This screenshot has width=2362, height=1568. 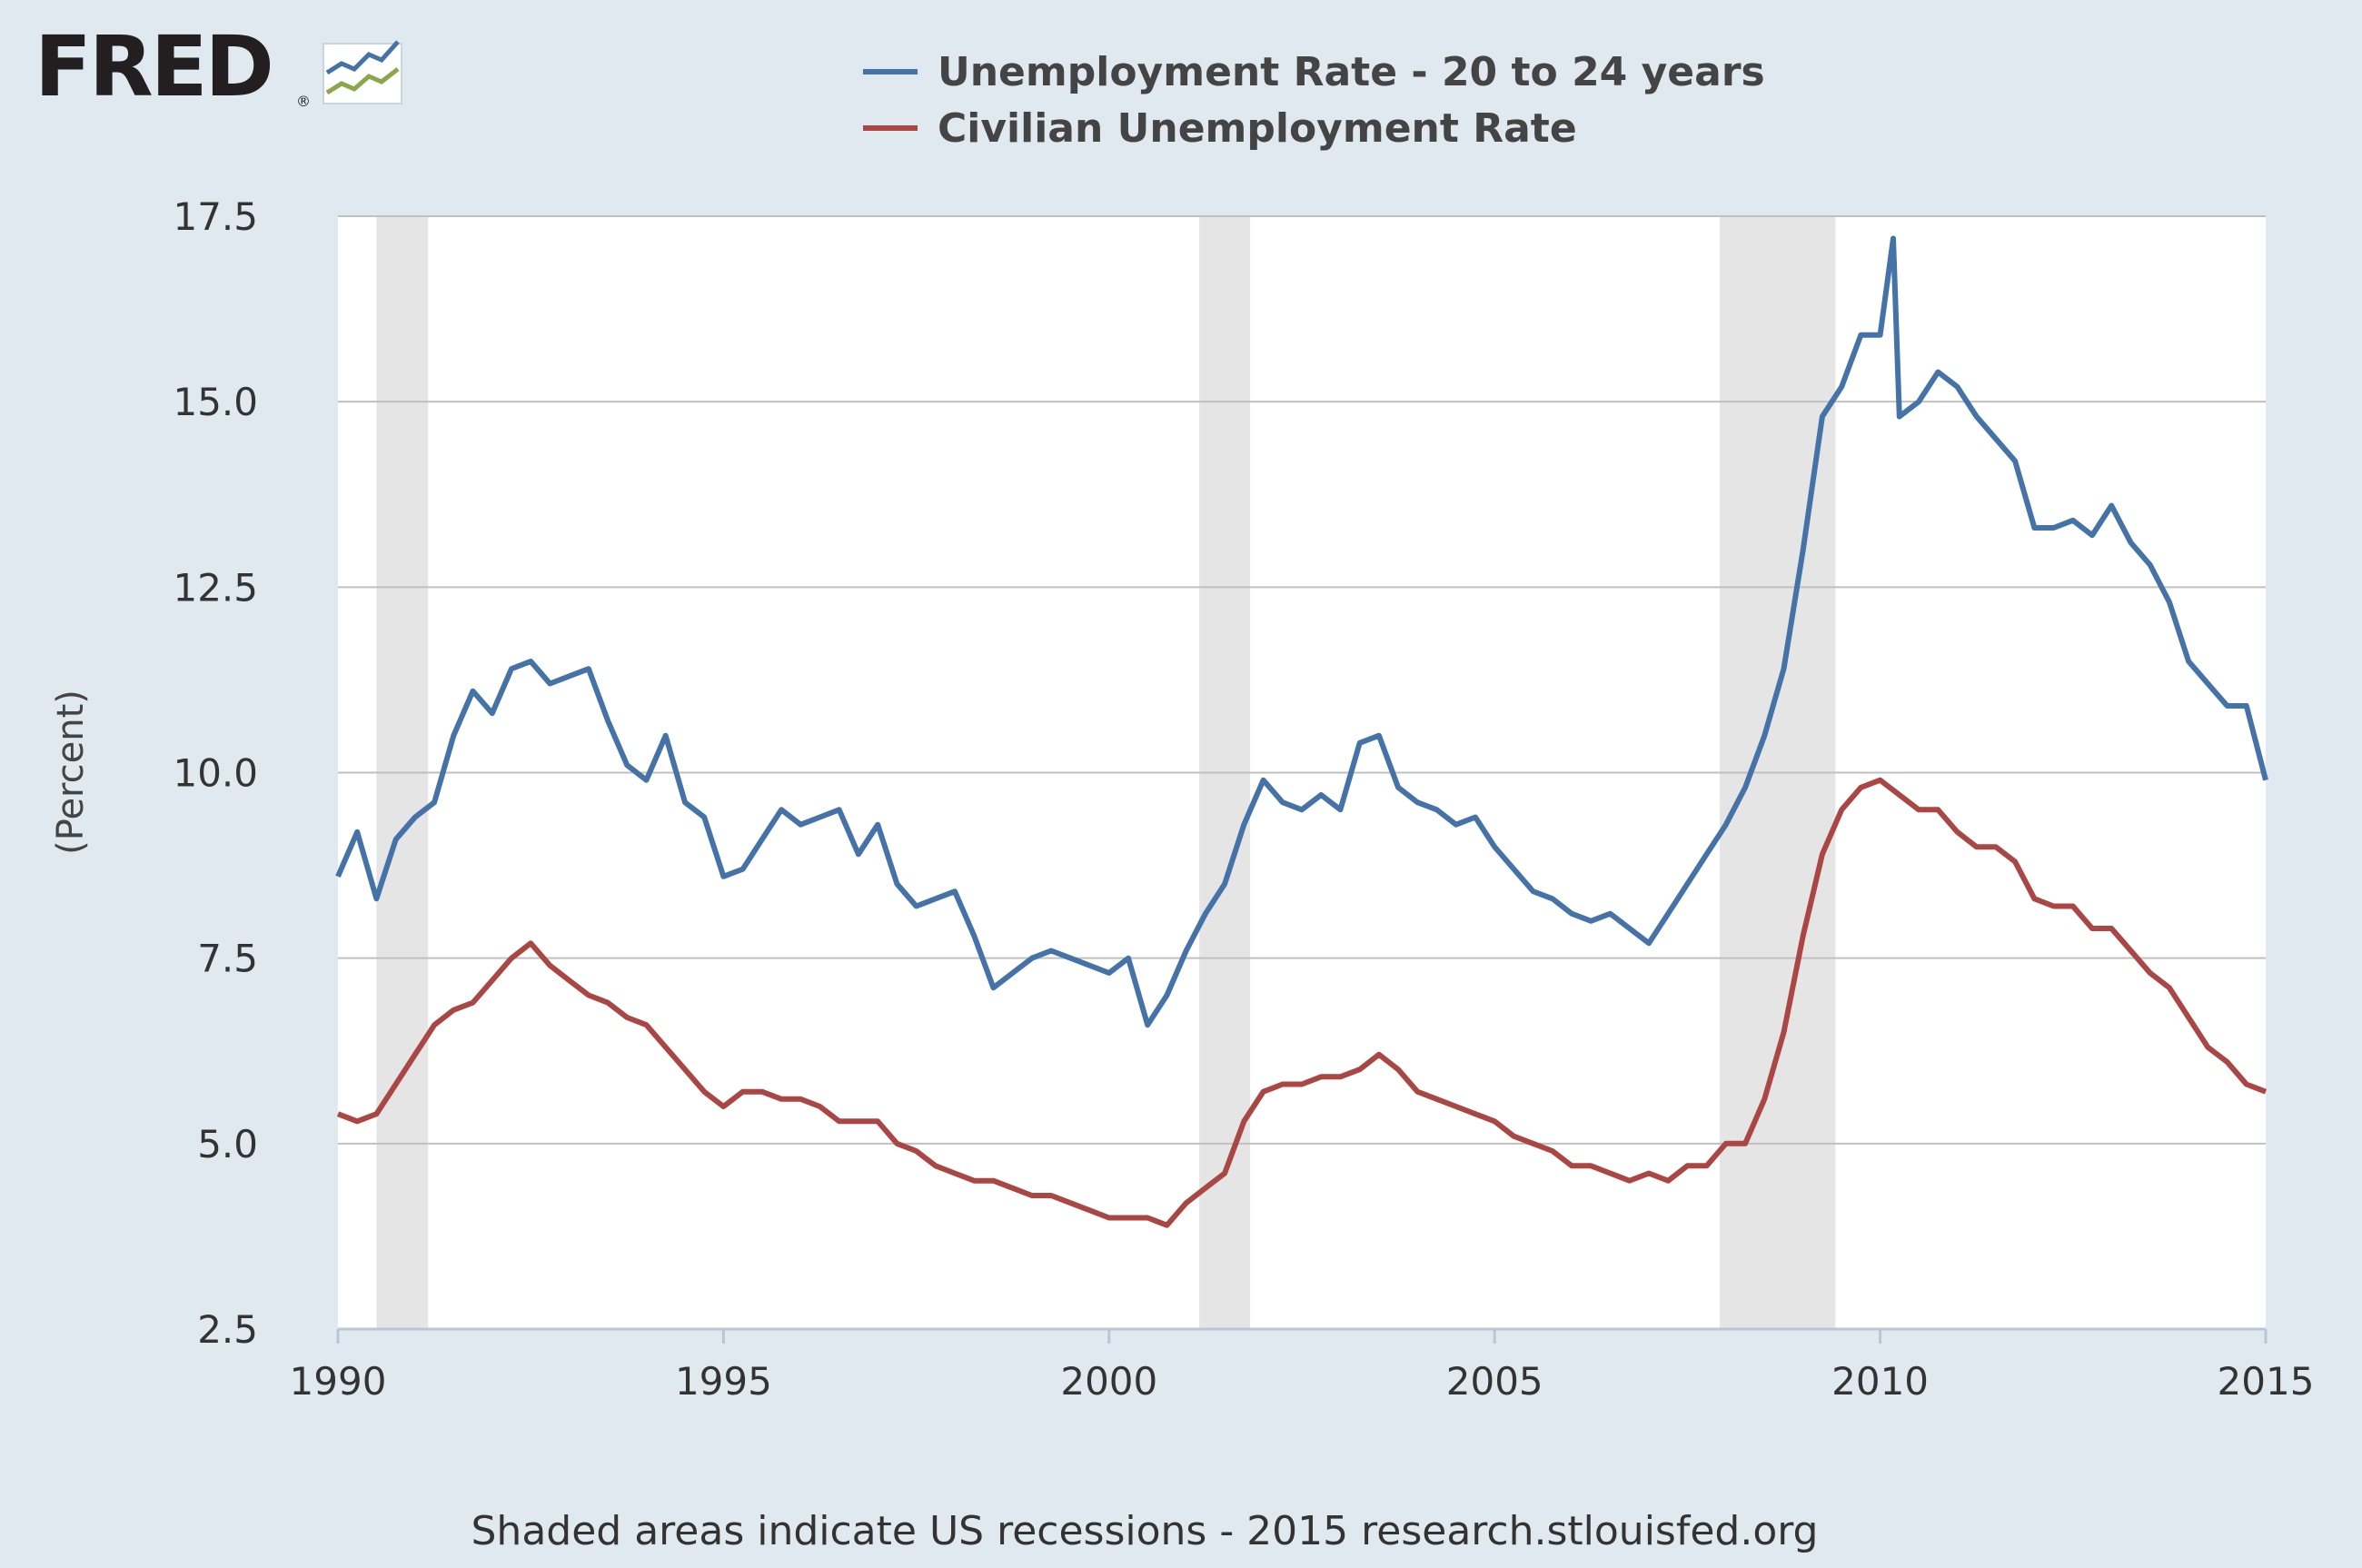 I want to click on y-tick-label: 17.5, so click(x=215, y=216).